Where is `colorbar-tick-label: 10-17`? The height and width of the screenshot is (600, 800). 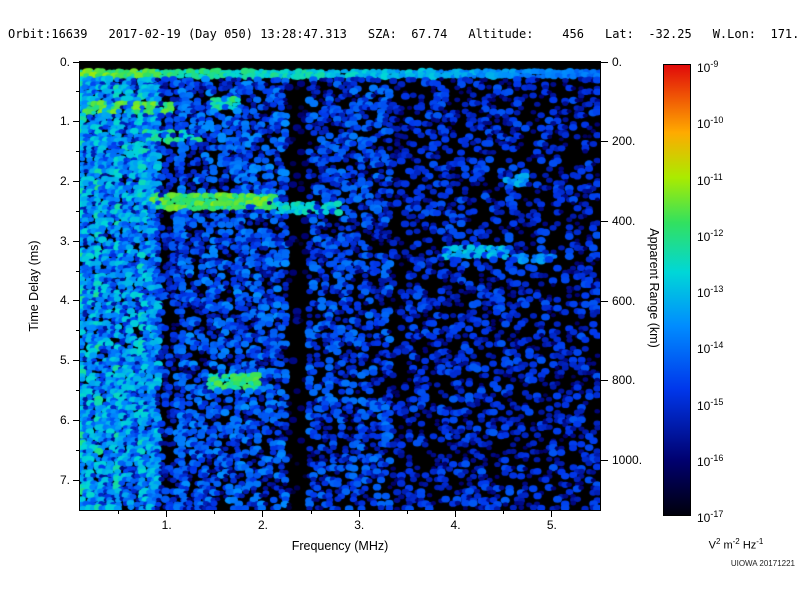
colorbar-tick-label: 10-17 is located at coordinates (710, 517).